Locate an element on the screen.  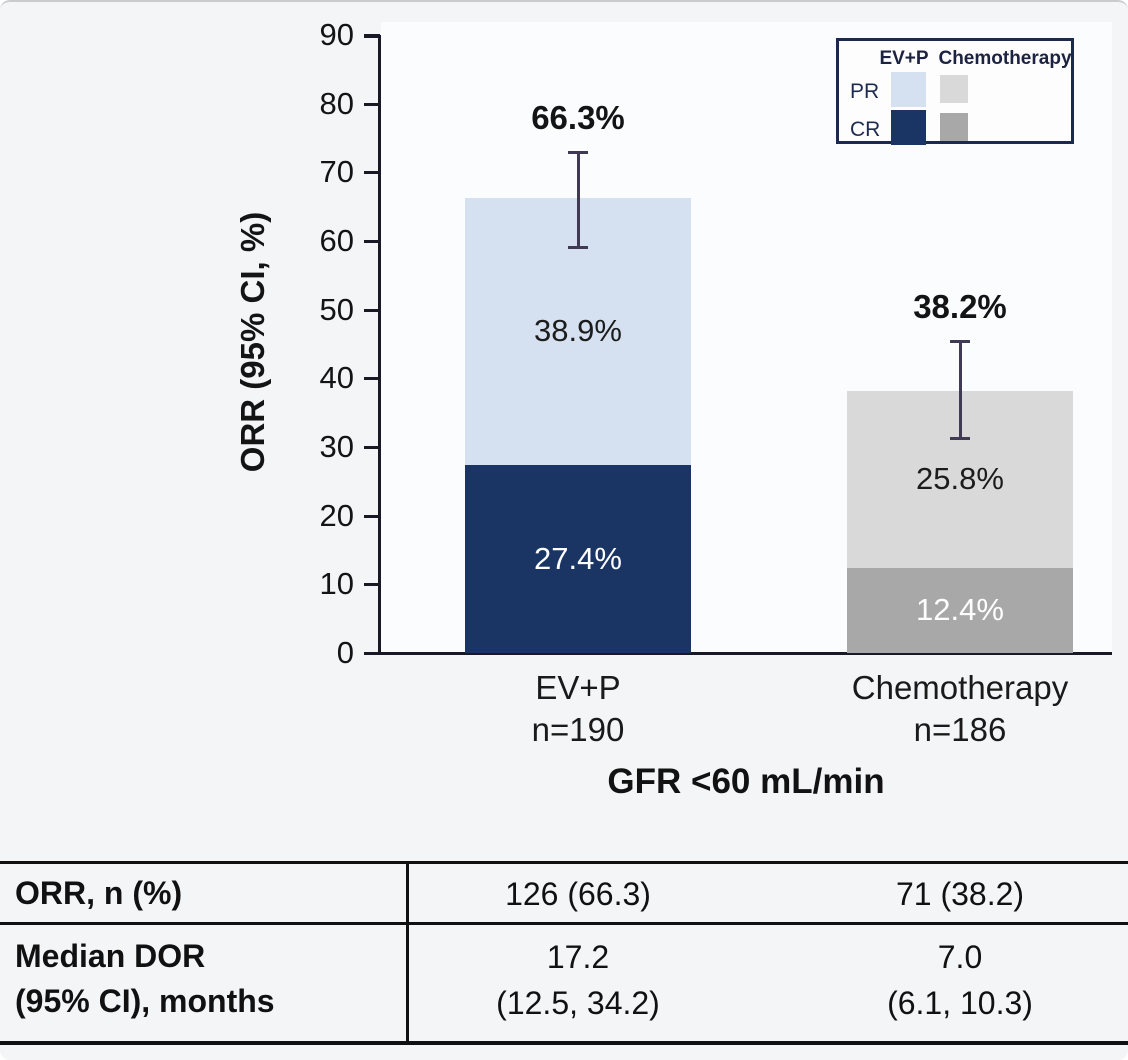
bar-segment-label-pr-1: 25.8% is located at coordinates (960, 479).